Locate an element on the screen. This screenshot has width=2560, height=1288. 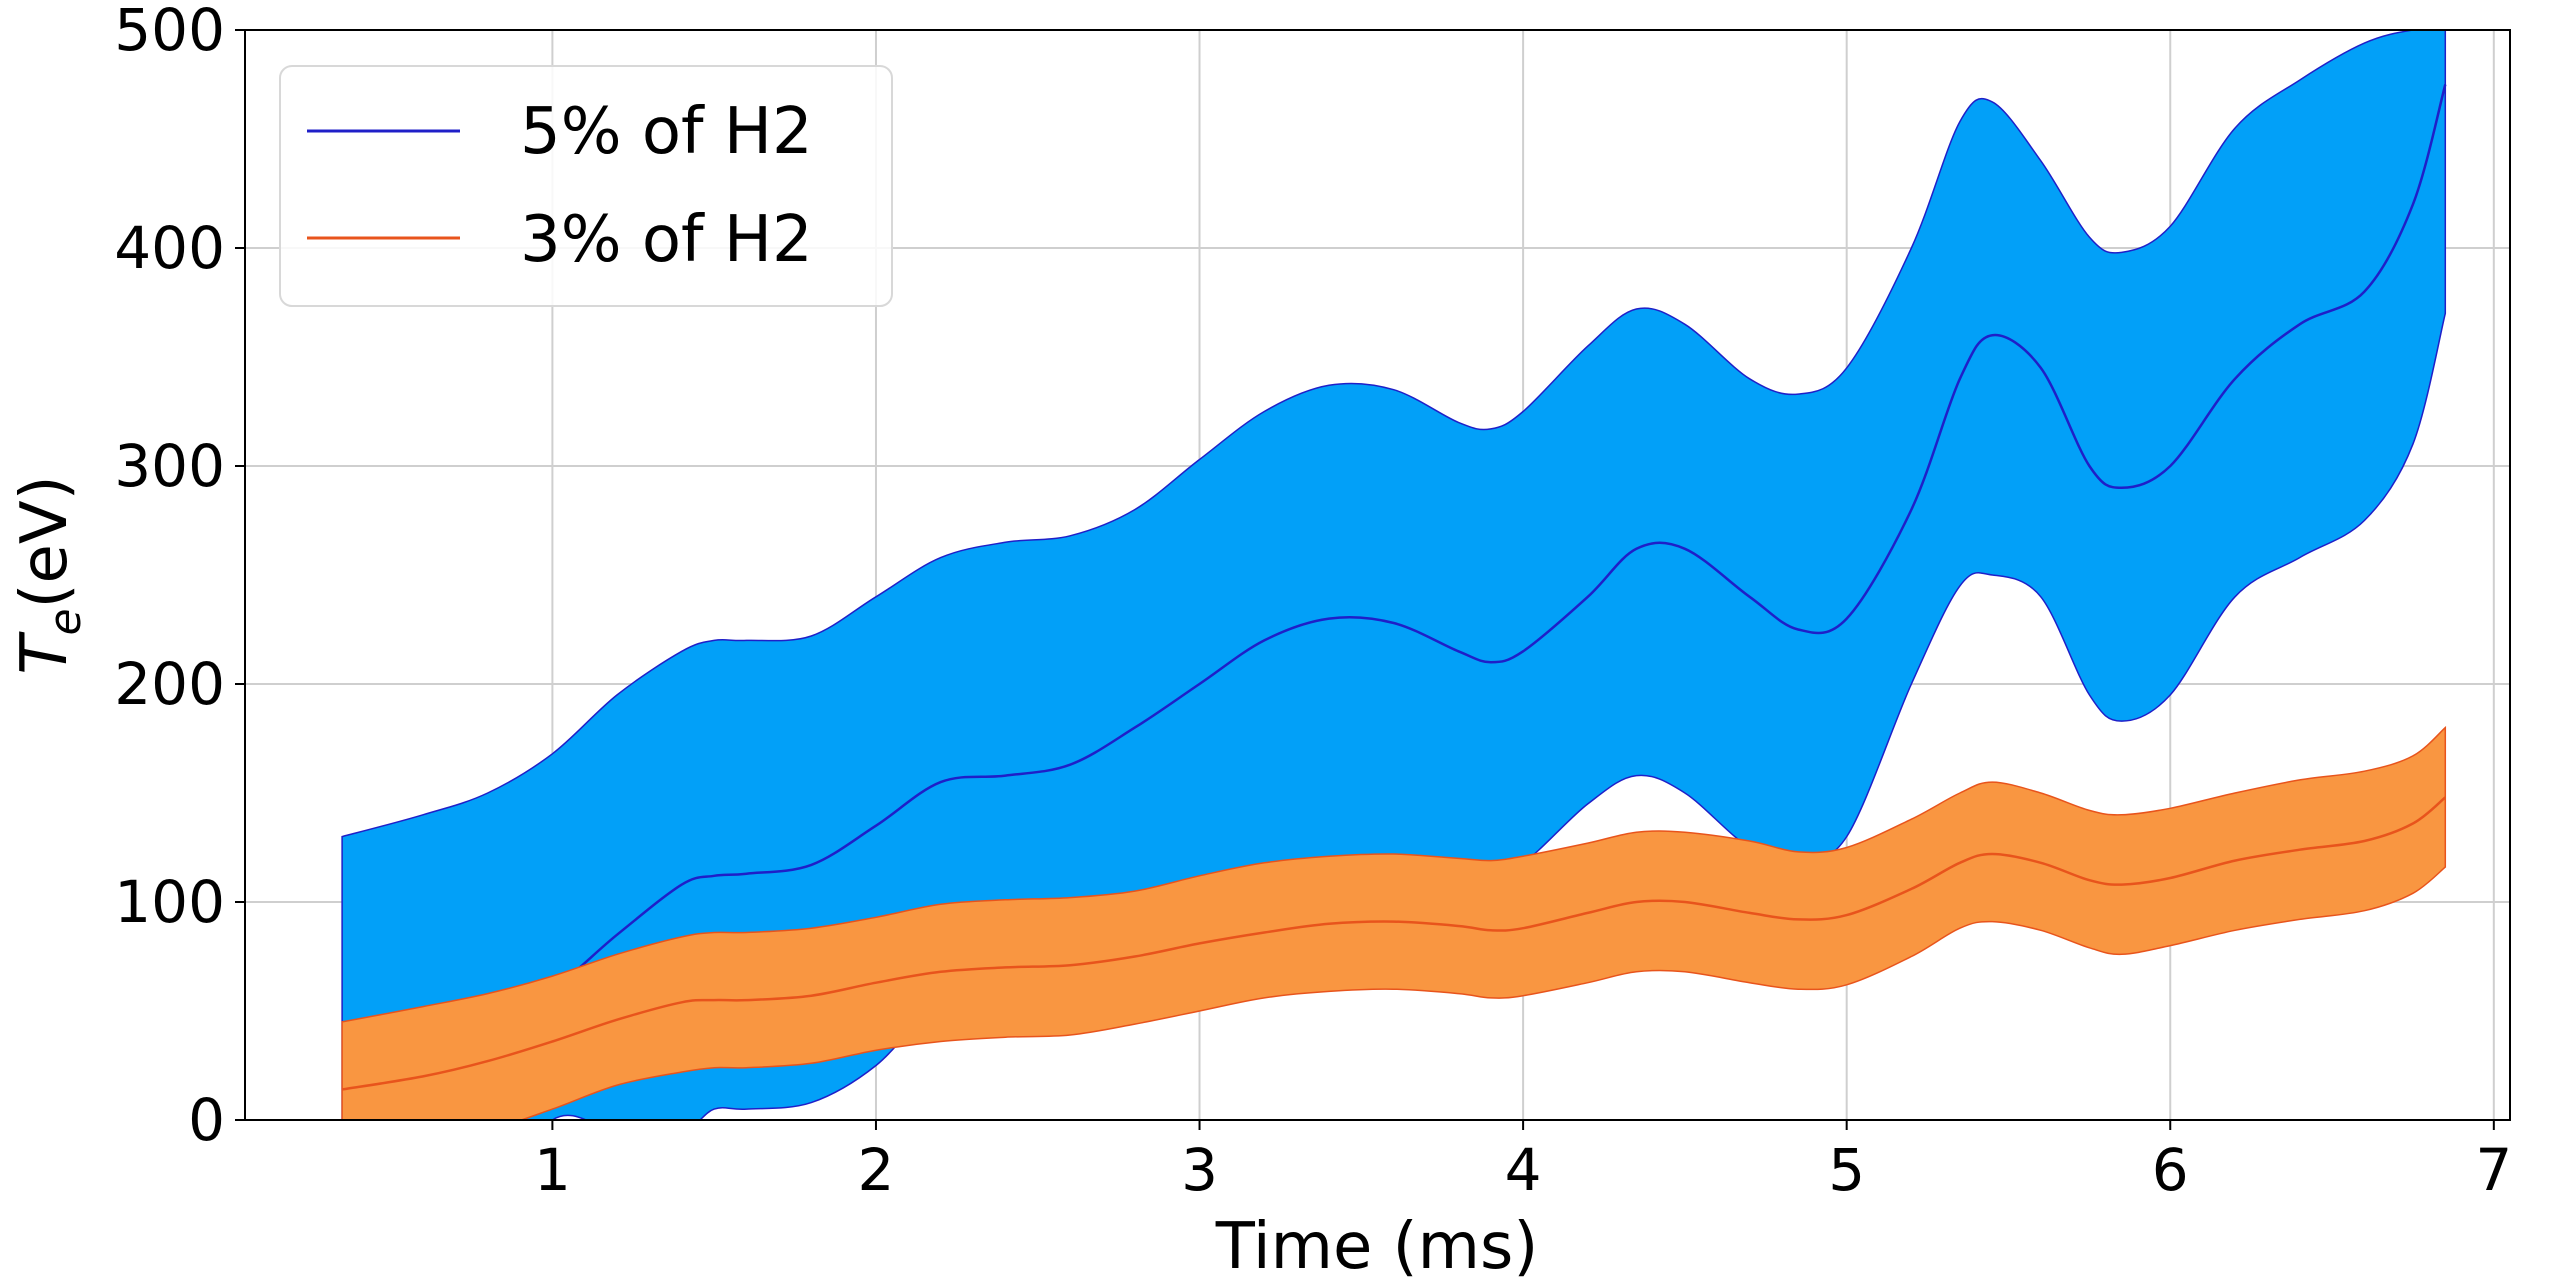
y-tick-label: 100 is located at coordinates (169, 902).